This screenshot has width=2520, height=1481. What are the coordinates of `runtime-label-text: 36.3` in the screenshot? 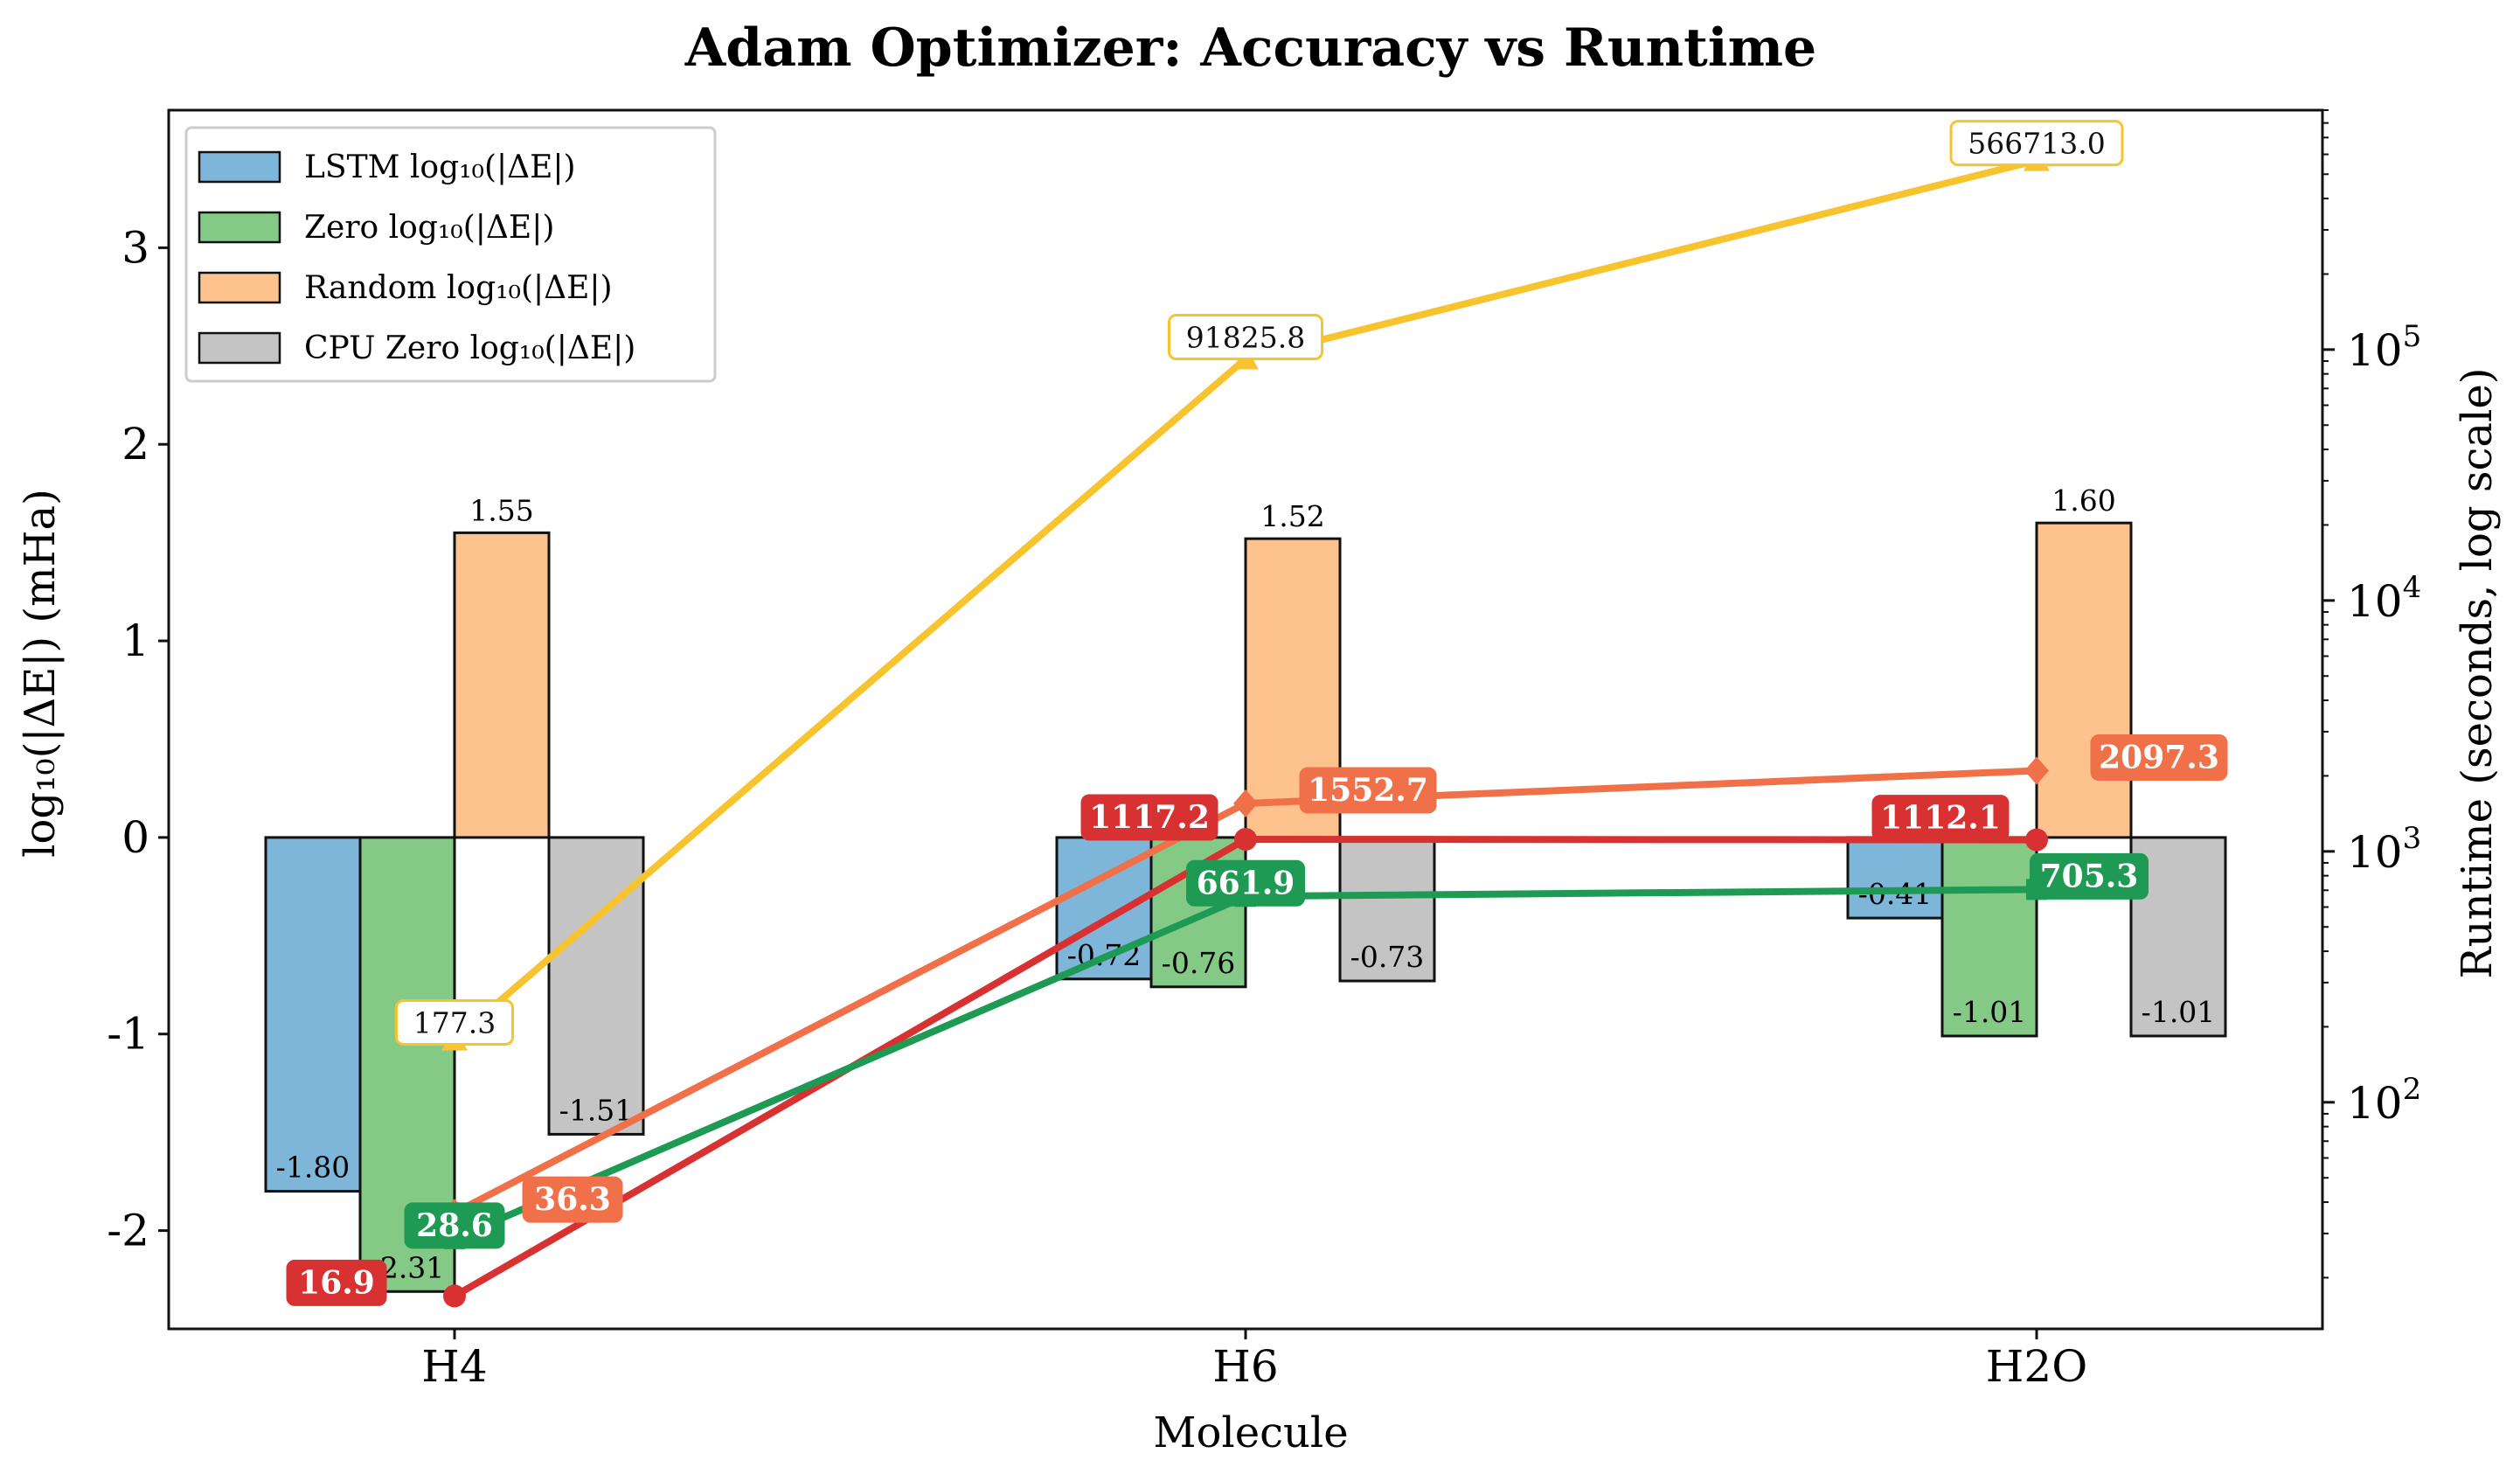 It's located at (572, 1200).